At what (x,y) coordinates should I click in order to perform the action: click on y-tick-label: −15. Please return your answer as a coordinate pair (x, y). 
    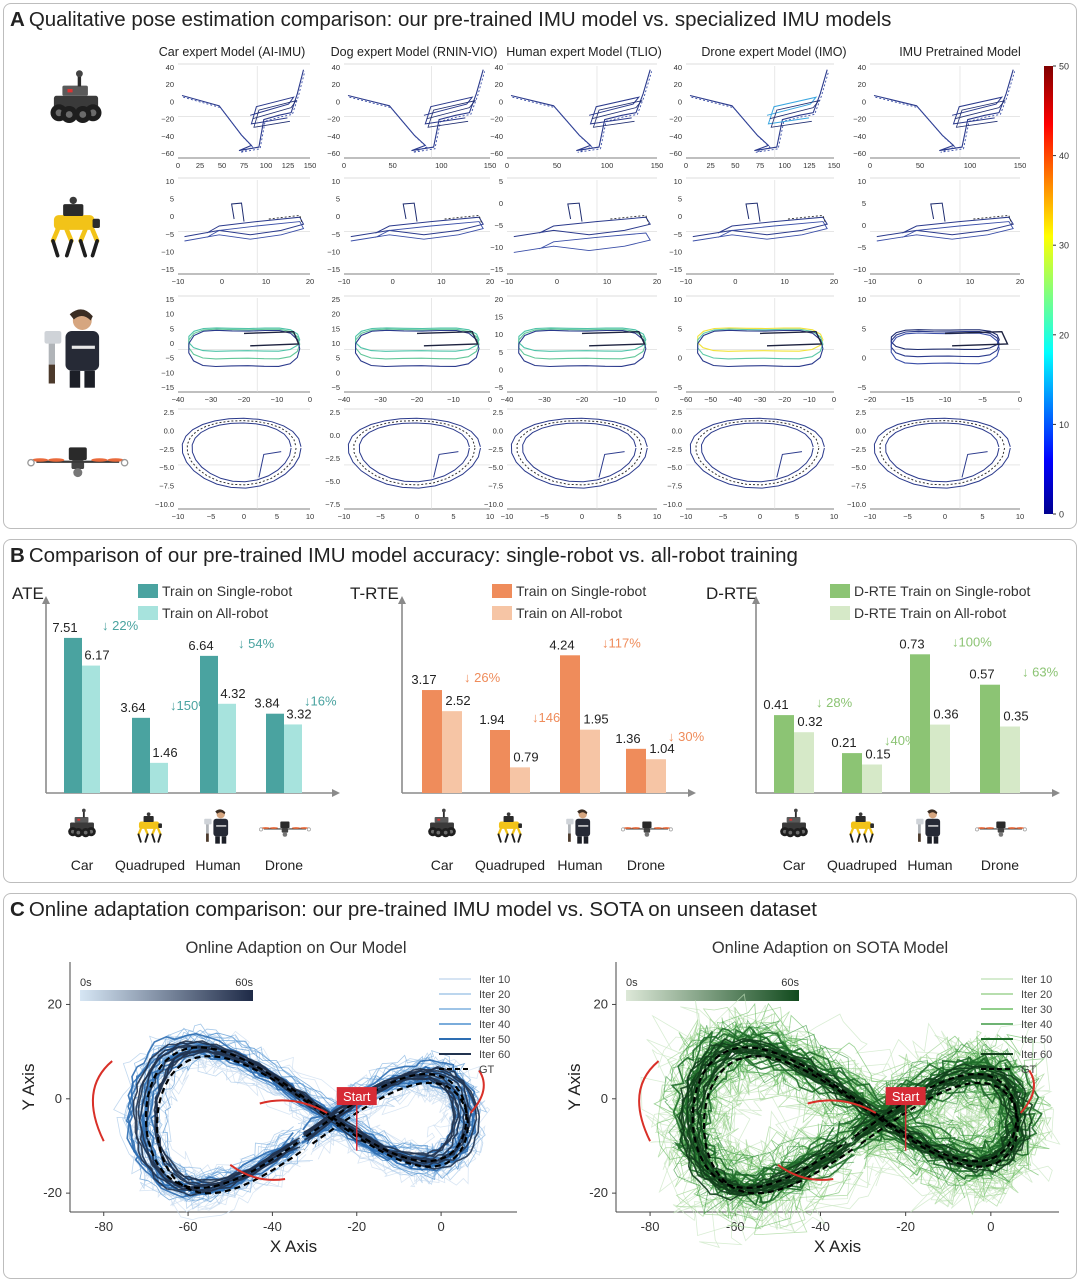
    Looking at the image, I should click on (333, 269).